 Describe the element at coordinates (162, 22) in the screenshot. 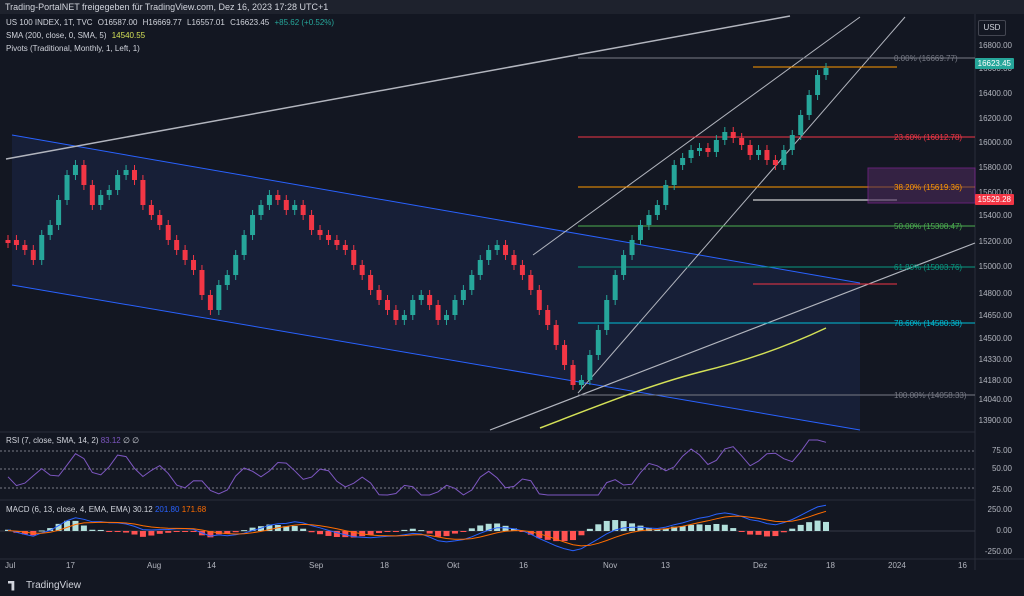

I see `high-value: H16669.77` at that location.